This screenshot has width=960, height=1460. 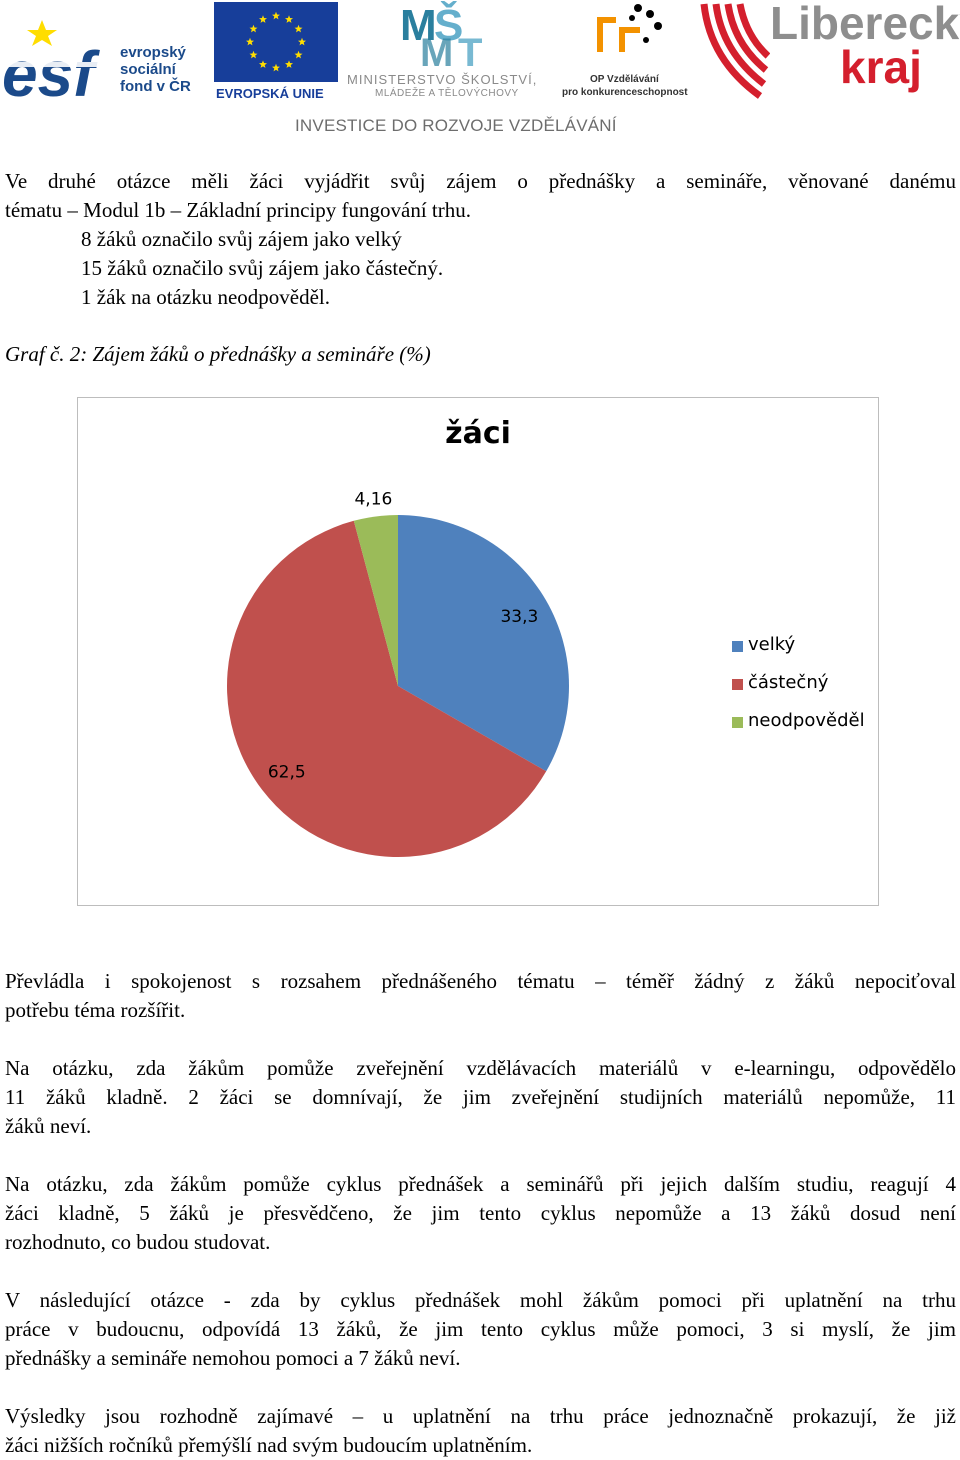 I want to click on esf-text: evropský sociální fond v ČR, so click(x=155, y=69).